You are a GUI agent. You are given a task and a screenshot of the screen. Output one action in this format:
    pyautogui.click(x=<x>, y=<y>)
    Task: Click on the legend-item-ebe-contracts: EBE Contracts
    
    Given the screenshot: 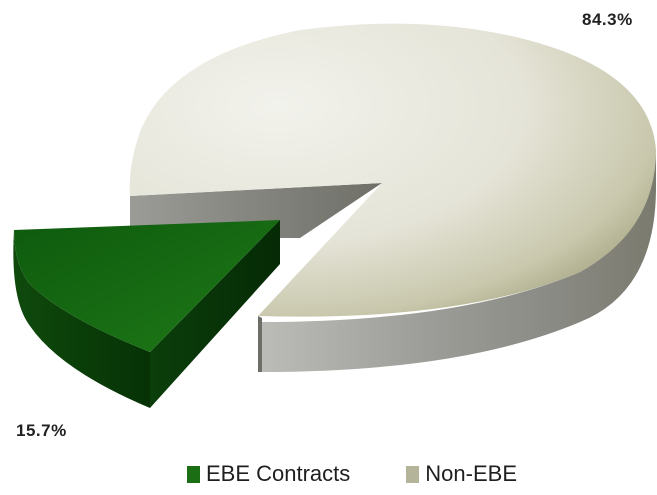 What is the action you would take?
    pyautogui.click(x=268, y=474)
    